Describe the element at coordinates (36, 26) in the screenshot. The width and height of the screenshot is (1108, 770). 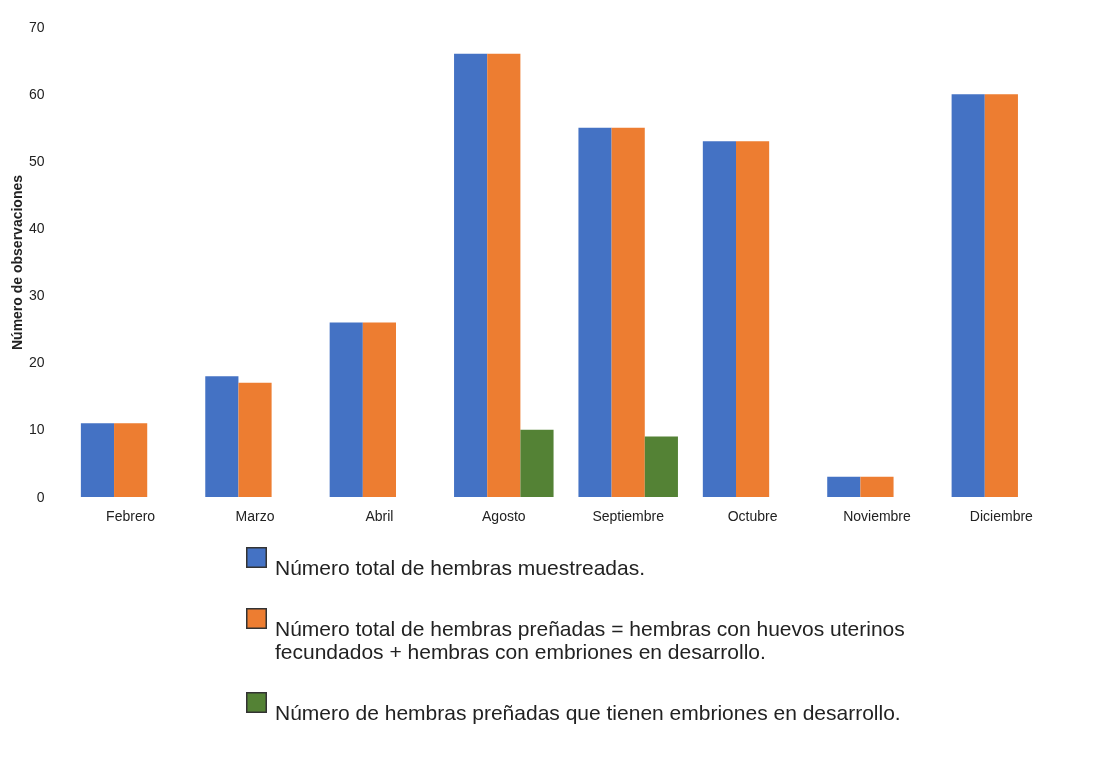
I see `y-tick-label: 70` at that location.